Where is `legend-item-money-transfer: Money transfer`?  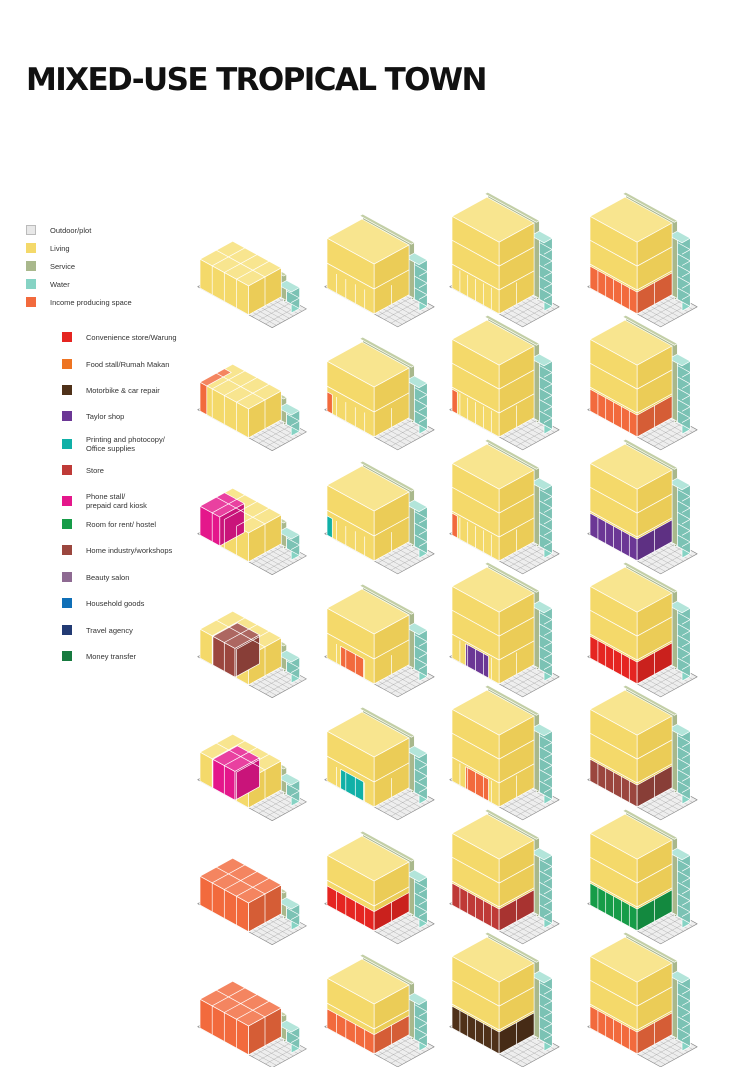 legend-item-money-transfer: Money transfer is located at coordinates (99, 656).